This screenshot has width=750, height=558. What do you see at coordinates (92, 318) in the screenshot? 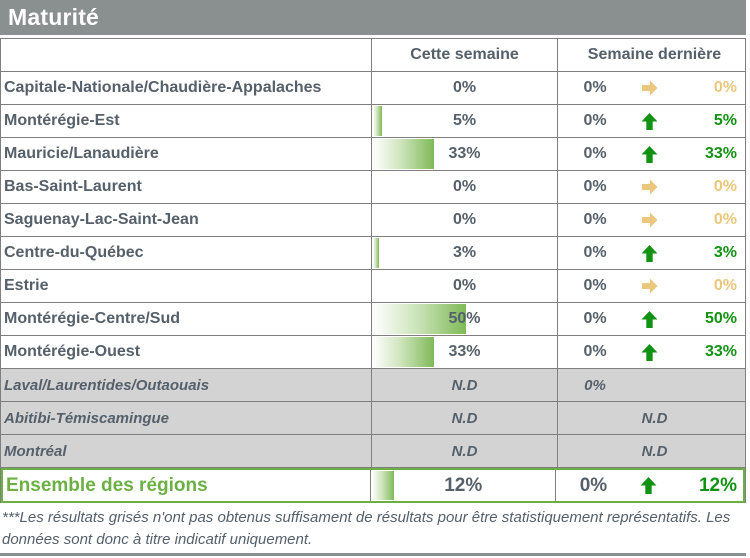
I see `region-label: Montérégie-Centre/Sud` at bounding box center [92, 318].